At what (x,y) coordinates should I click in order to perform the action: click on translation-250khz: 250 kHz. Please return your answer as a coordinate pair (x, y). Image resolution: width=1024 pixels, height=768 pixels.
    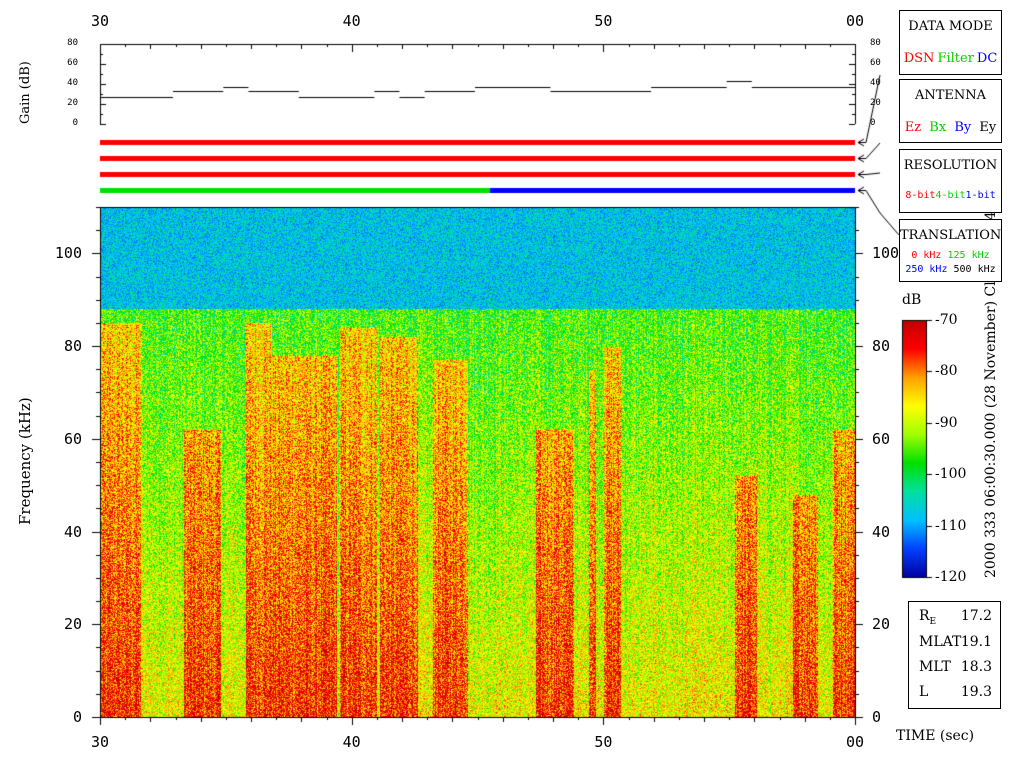
    Looking at the image, I should click on (926, 269).